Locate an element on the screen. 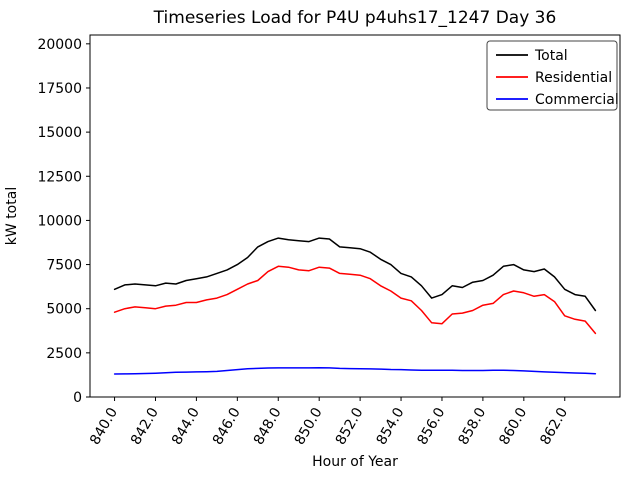  y-tick-label: 7500 is located at coordinates (64, 266).